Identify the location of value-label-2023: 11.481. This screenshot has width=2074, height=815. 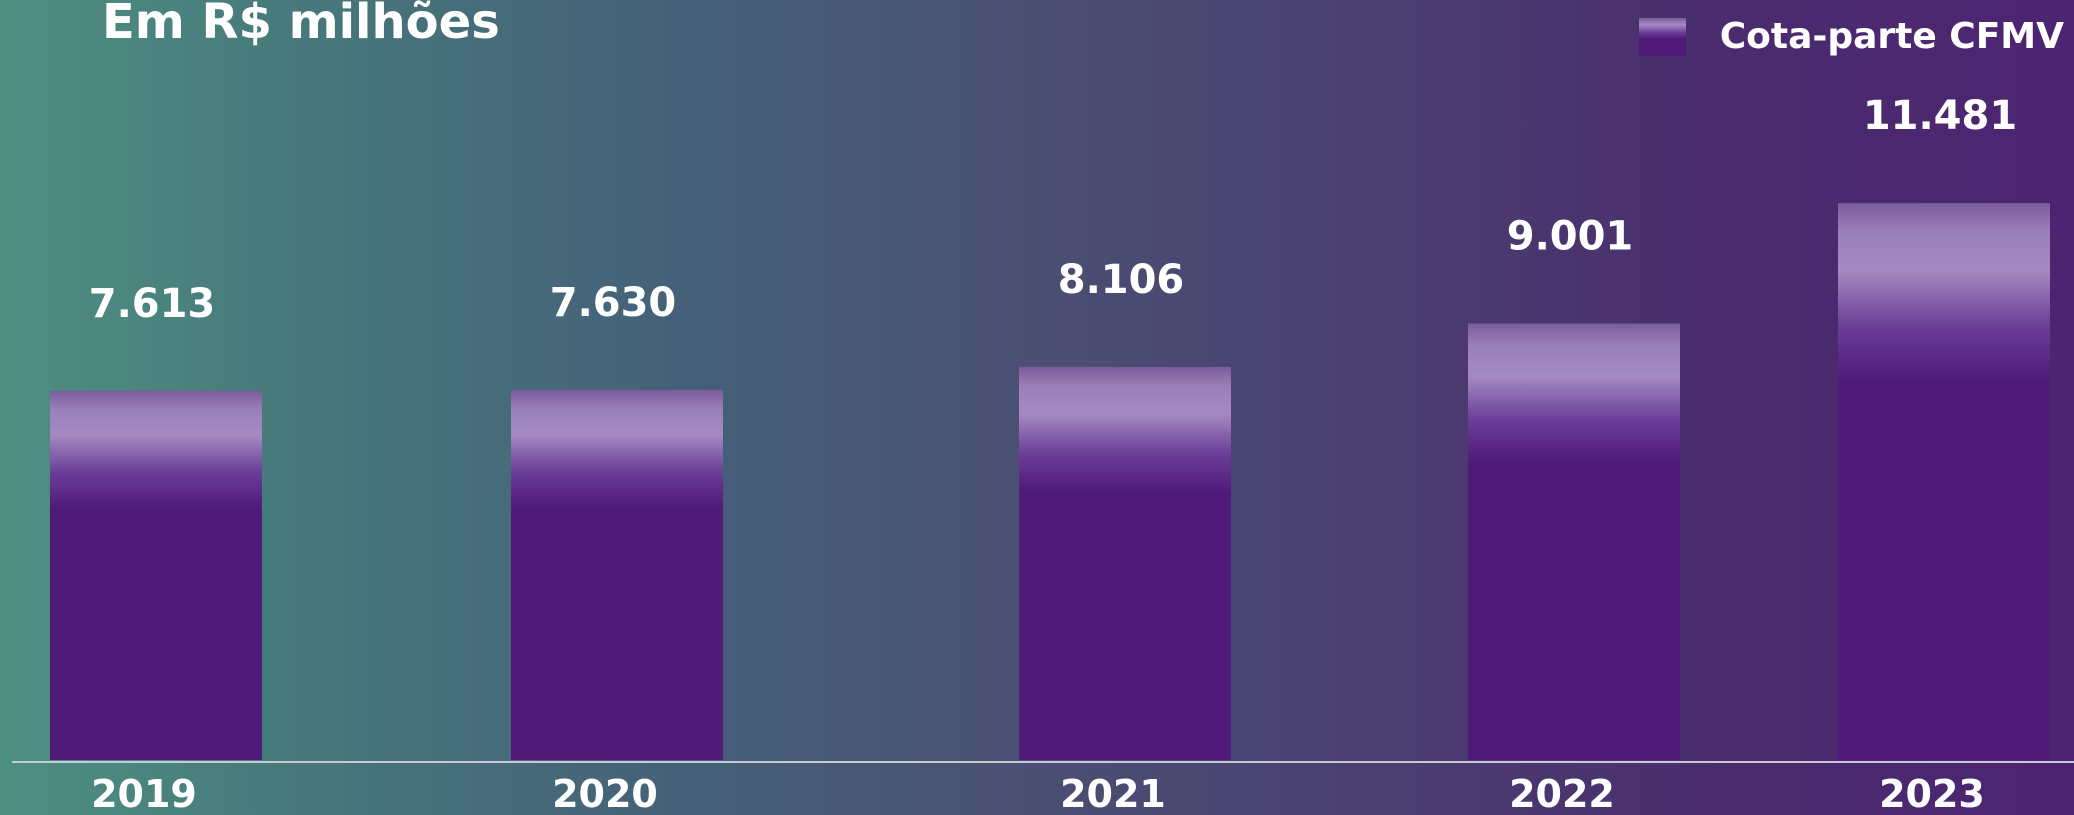
(1940, 116).